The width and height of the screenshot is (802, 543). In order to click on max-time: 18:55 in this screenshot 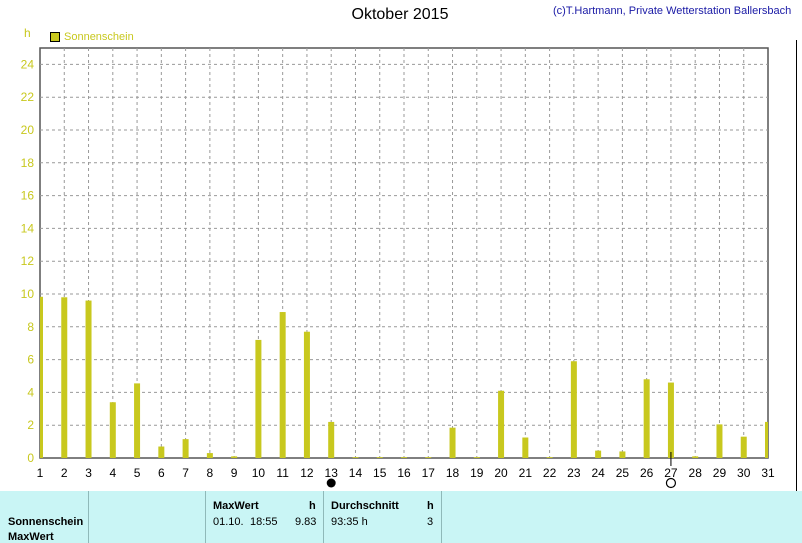, I will do `click(264, 522)`.